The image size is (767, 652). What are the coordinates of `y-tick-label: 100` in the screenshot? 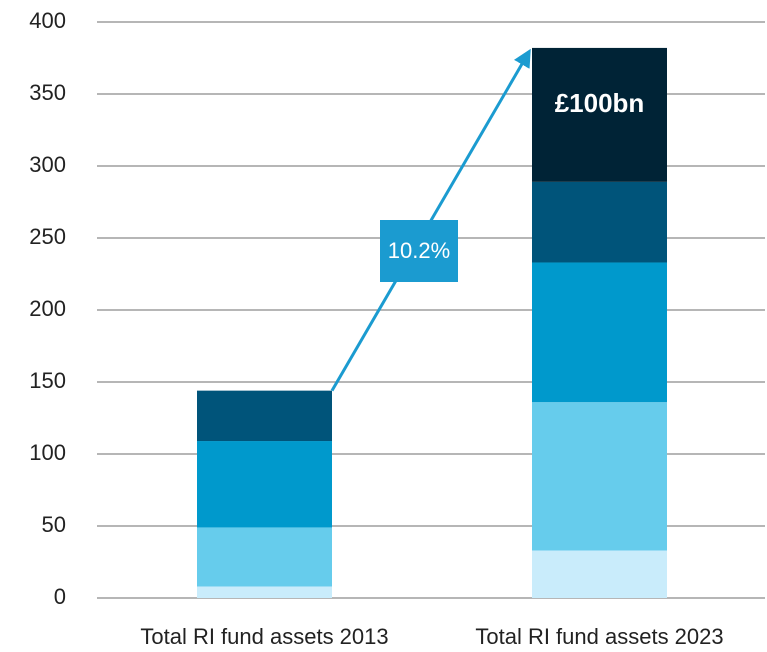 It's located at (47, 452).